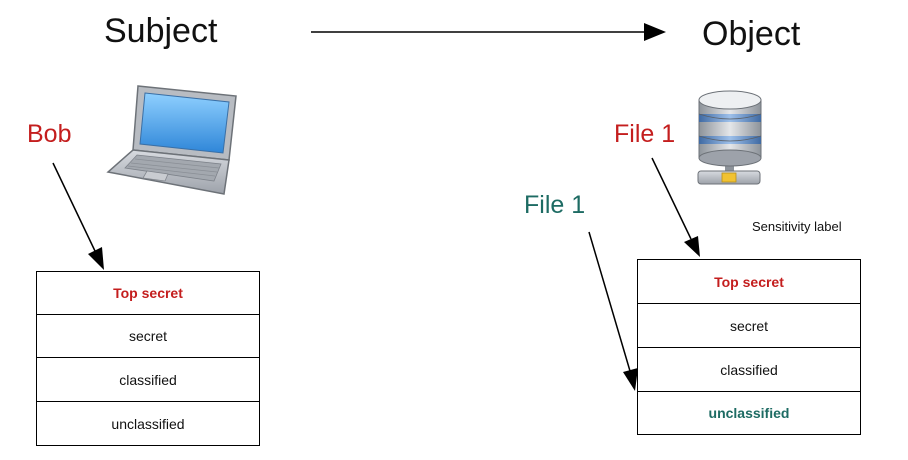 This screenshot has width=908, height=460. I want to click on subject-level-row: classified, so click(148, 379).